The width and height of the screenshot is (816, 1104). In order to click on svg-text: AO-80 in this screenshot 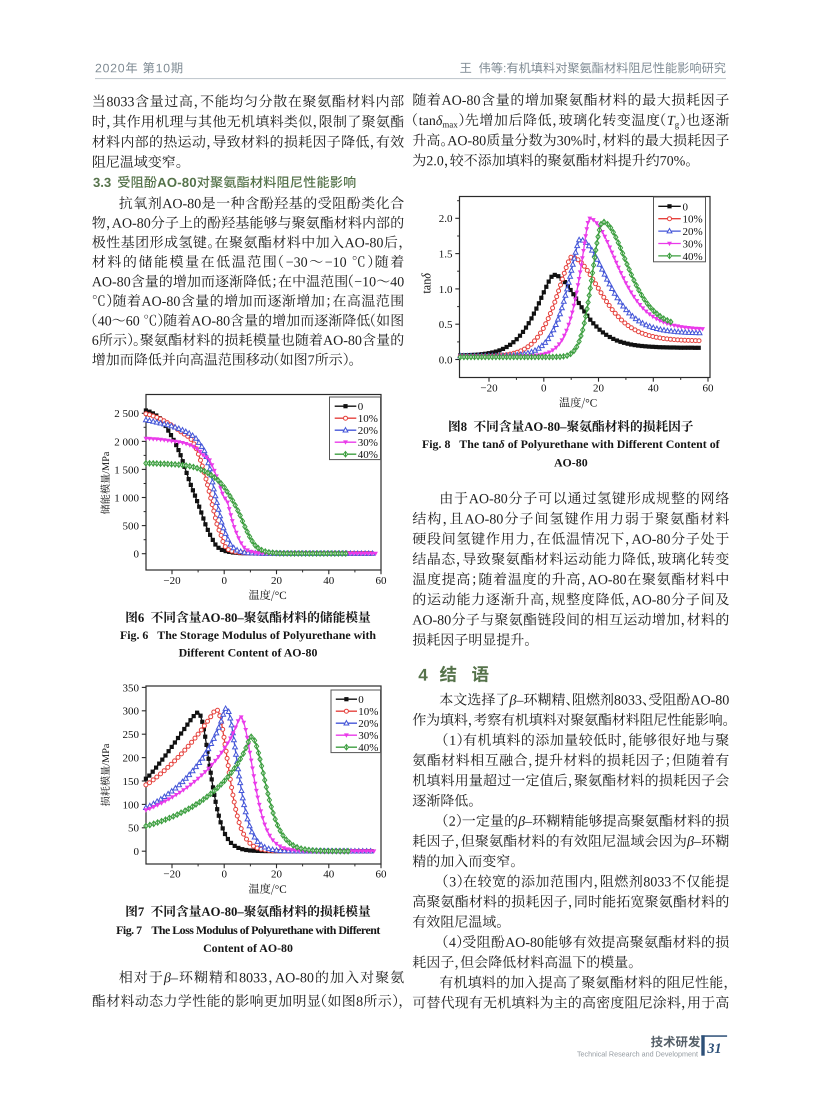, I will do `click(571, 463)`.